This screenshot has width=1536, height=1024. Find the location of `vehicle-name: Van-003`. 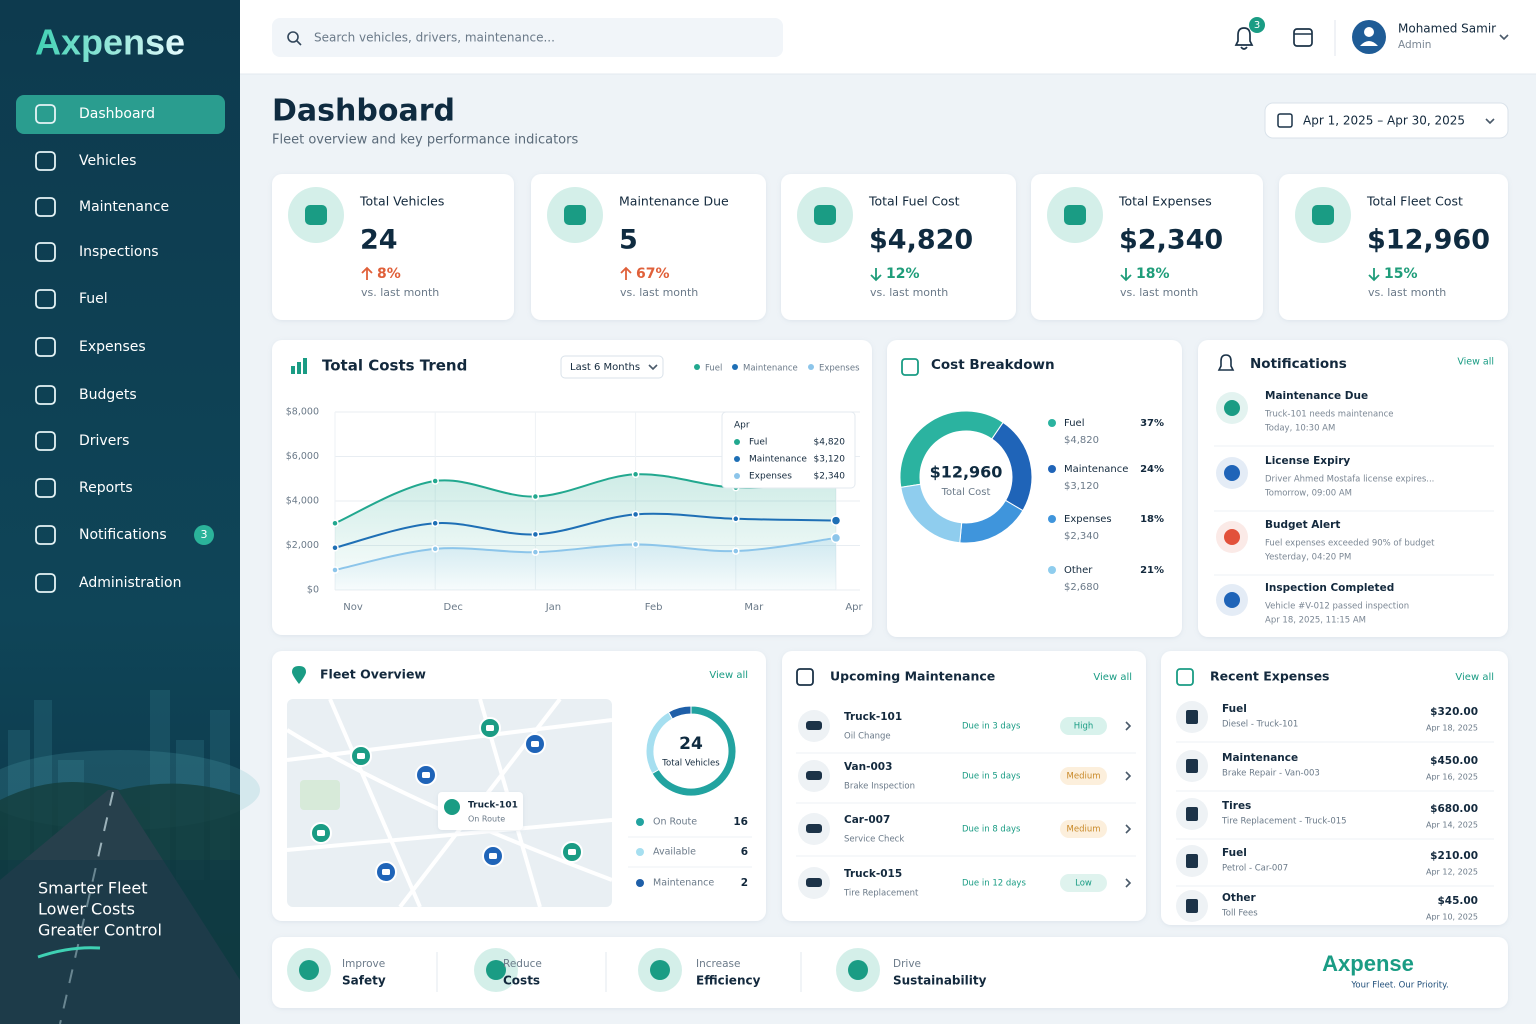

vehicle-name: Van-003 is located at coordinates (868, 767).